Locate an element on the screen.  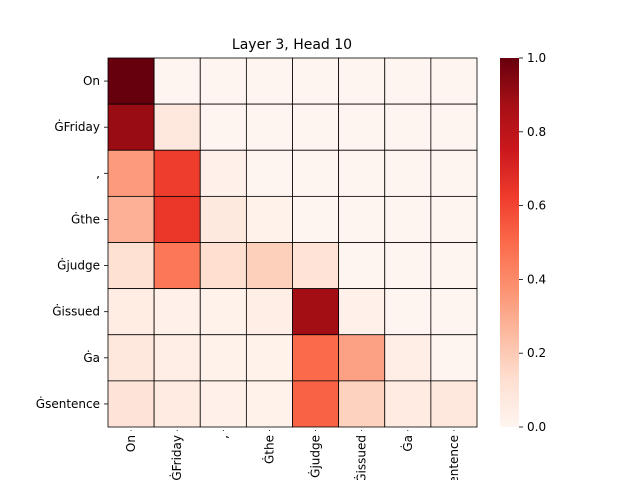
column-tick-label: , is located at coordinates (223, 437).